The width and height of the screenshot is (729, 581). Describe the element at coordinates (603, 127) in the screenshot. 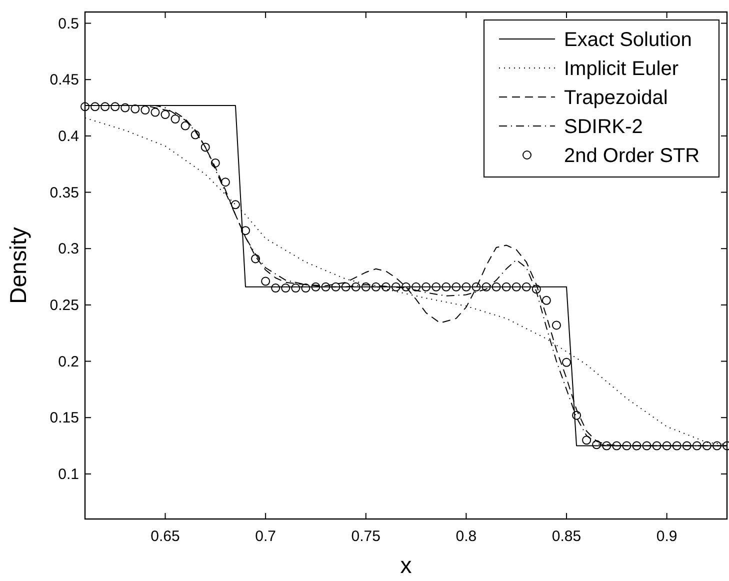

I see `legend-label: SDIRK-2` at that location.